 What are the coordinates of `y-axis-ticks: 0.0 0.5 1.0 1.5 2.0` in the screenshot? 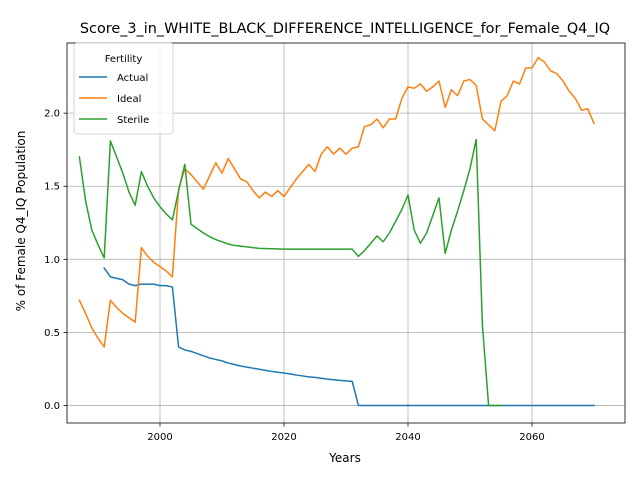 It's located at (55, 260).